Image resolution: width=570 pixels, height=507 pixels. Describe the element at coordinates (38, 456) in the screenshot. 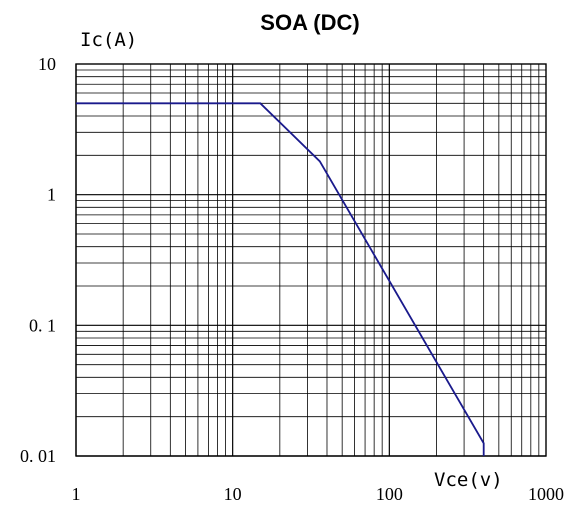

I see `y-tick-label: 0. 01` at that location.